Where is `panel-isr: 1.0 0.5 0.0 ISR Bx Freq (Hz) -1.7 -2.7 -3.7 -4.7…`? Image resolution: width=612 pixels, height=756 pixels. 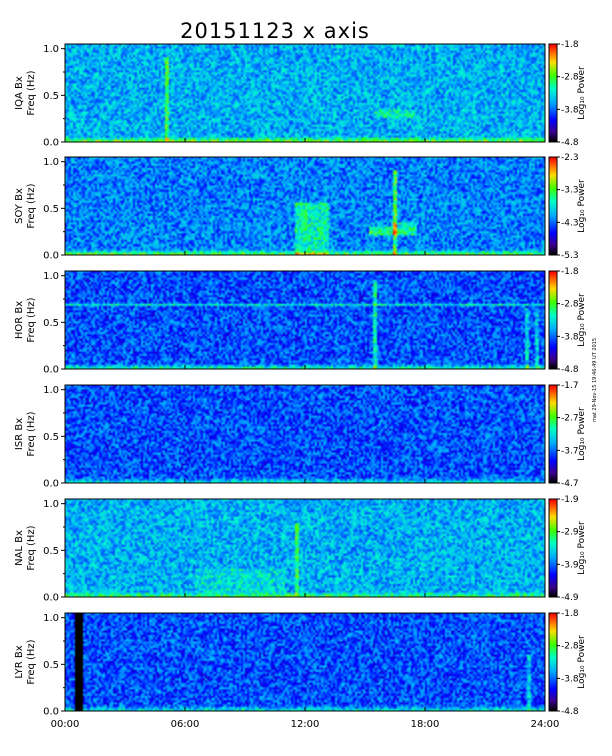 panel-isr: 1.0 0.5 0.0 ISR Bx Freq (Hz) -1.7 -2.7 -3.7 -4.7… is located at coordinates (300, 435).